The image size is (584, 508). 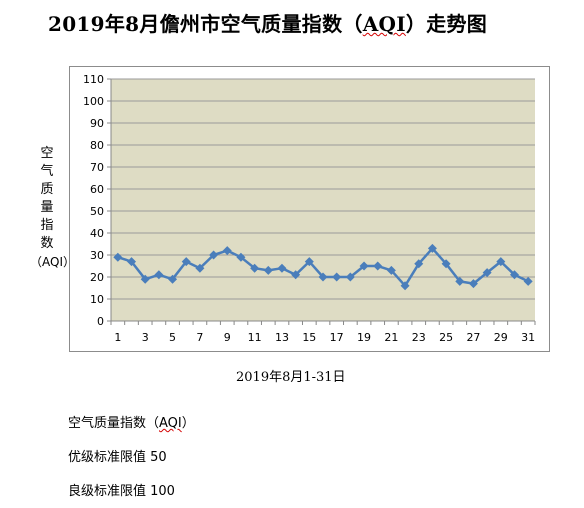 I want to click on x-tick-label: 27, so click(x=473, y=337).